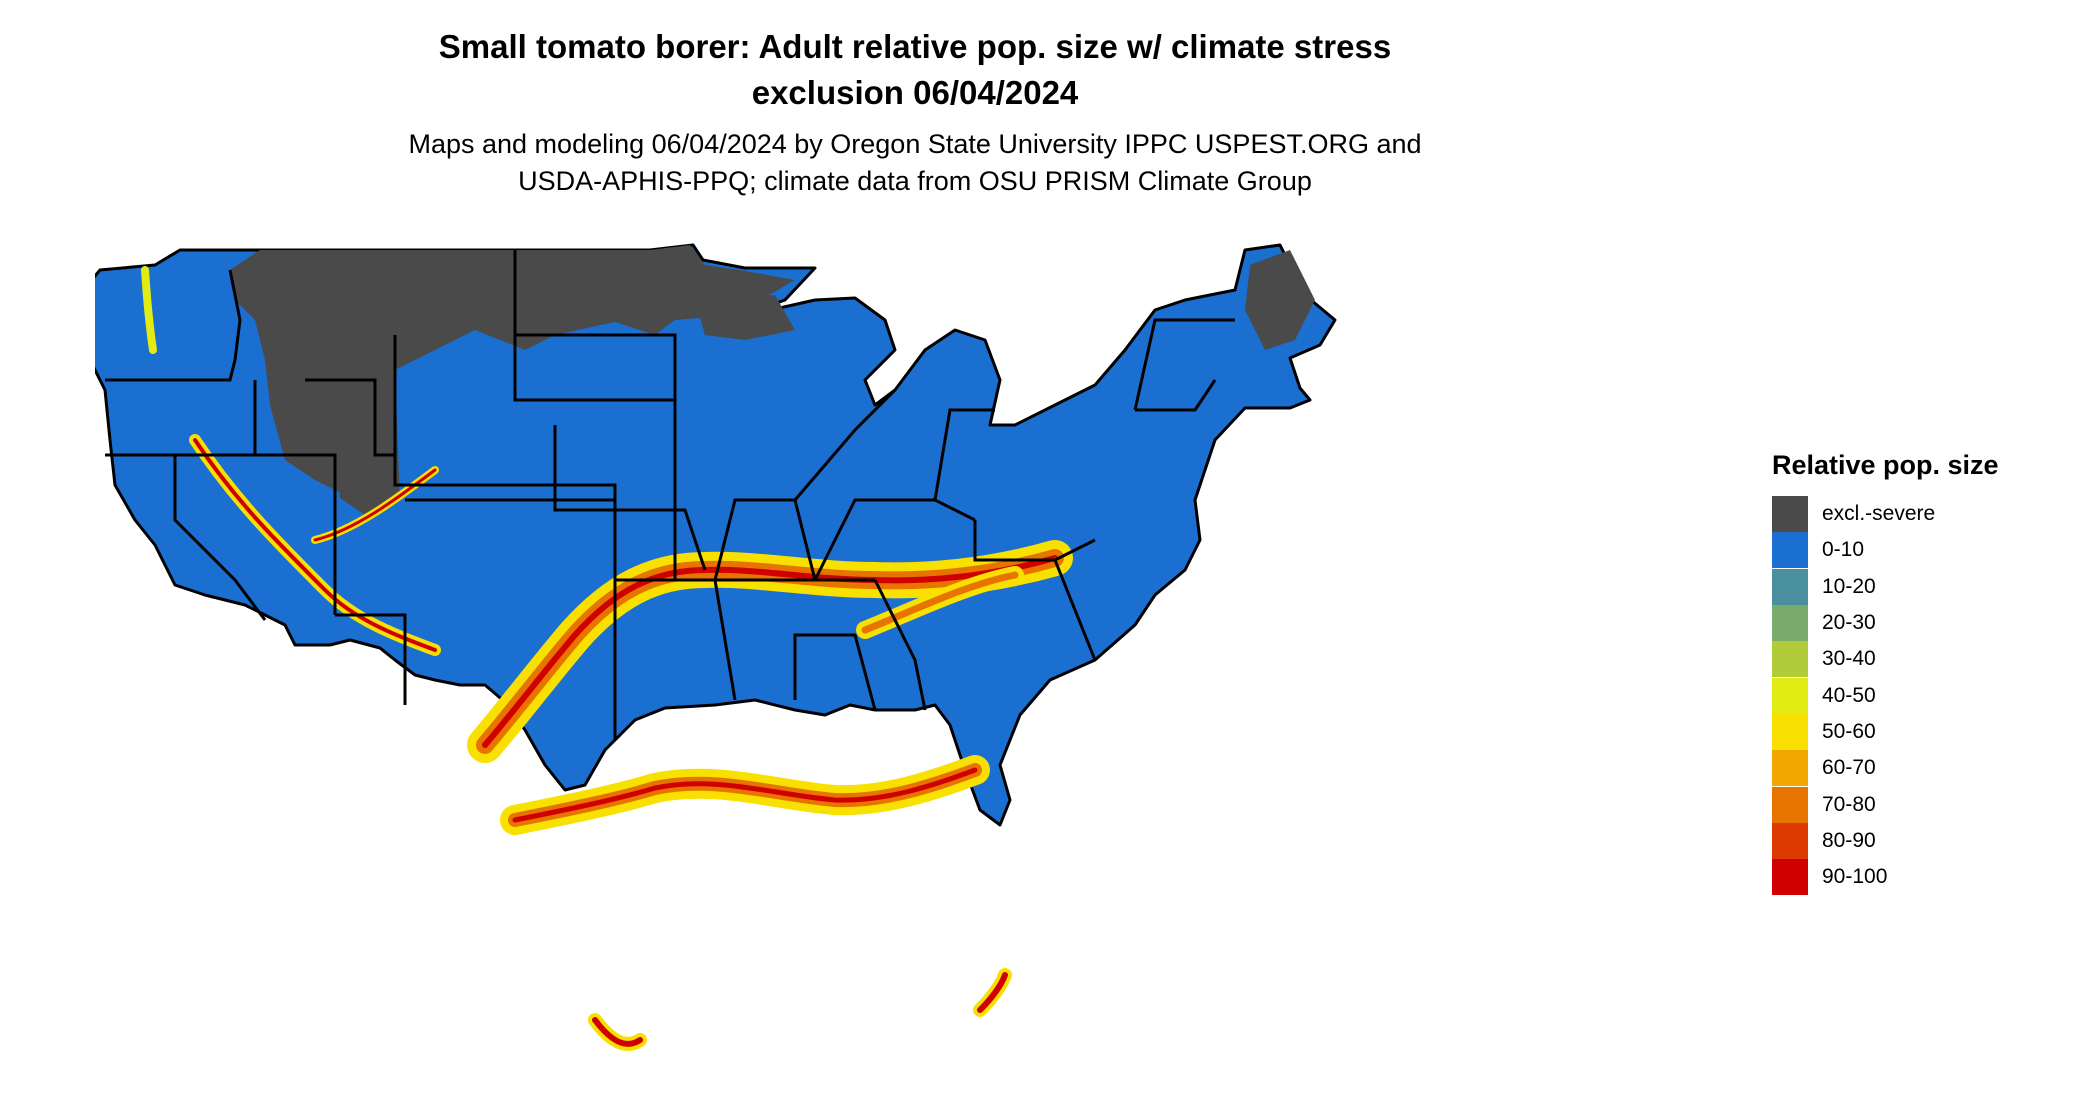 This screenshot has width=2100, height=1120. Describe the element at coordinates (1849, 804) in the screenshot. I see `legend-label: 70-80` at that location.